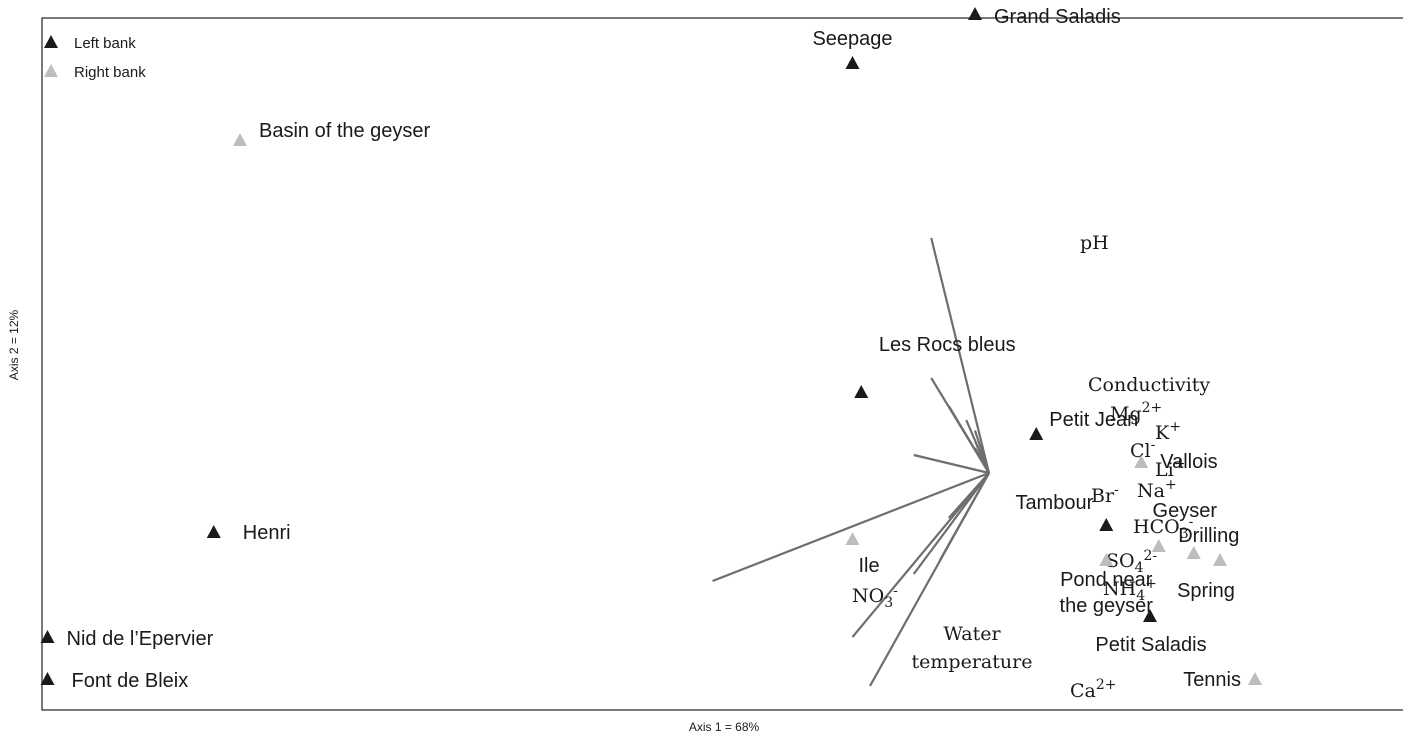 This screenshot has width=1403, height=736. I want to click on site-marker-les-rocs-bleus, so click(861, 391).